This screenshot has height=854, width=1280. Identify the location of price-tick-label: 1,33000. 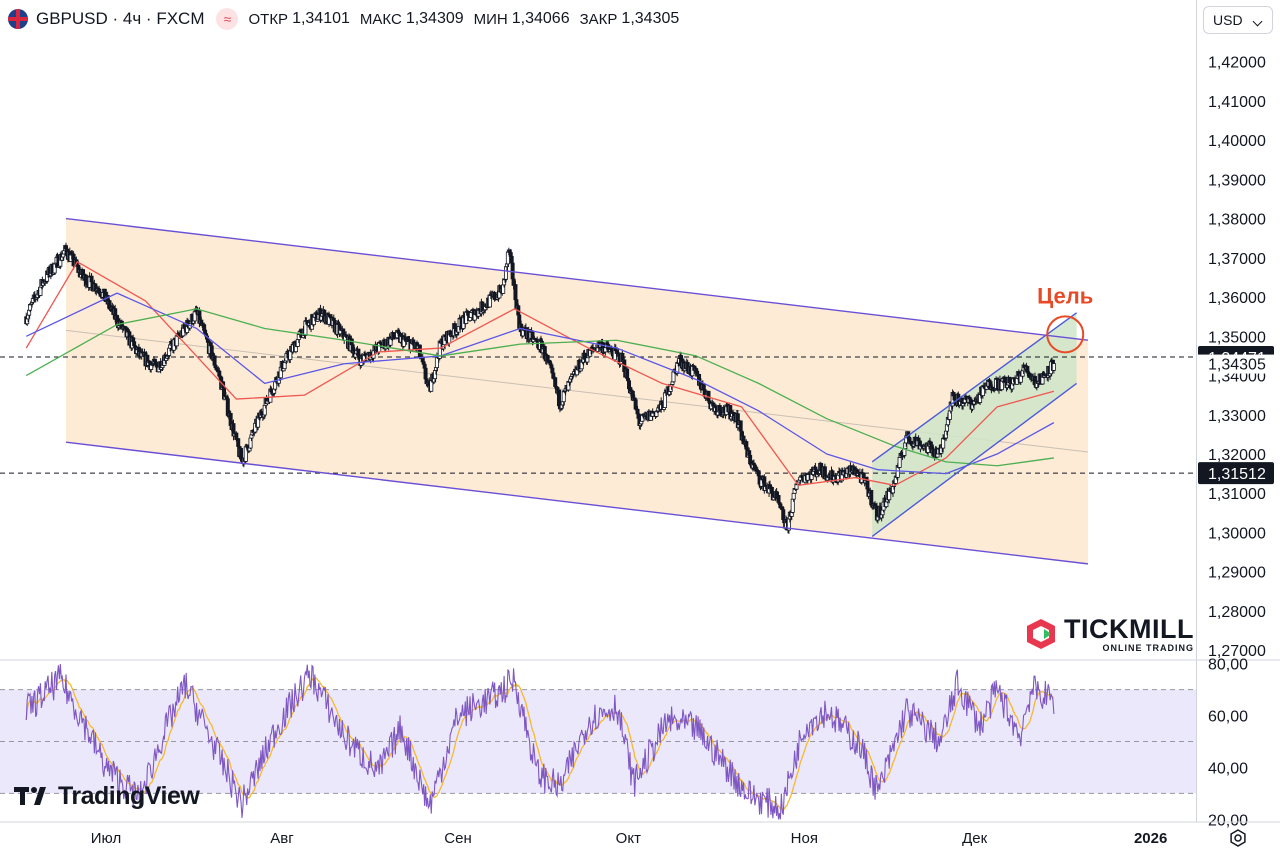
(1237, 416).